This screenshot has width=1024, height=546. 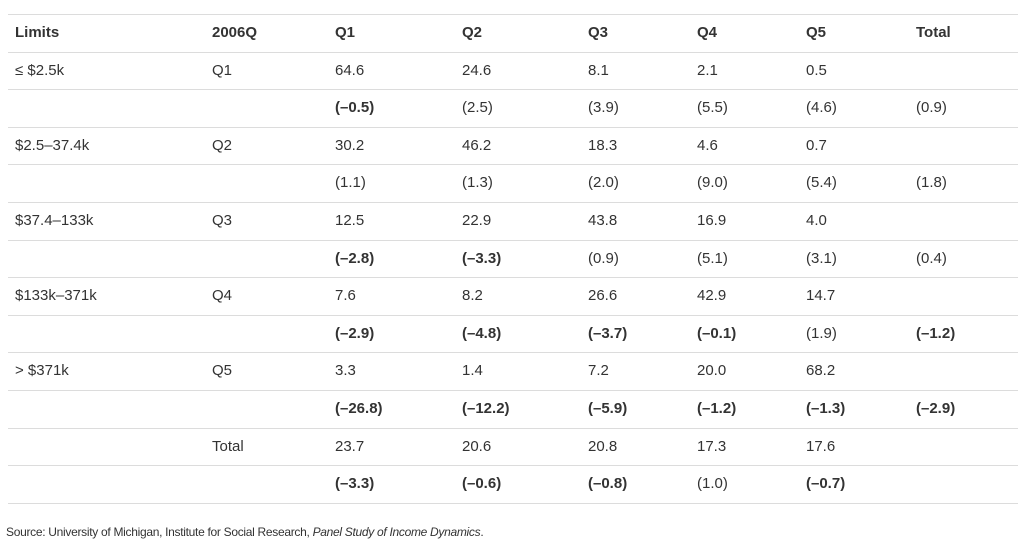 What do you see at coordinates (603, 446) in the screenshot?
I see `table-cell: 20.8` at bounding box center [603, 446].